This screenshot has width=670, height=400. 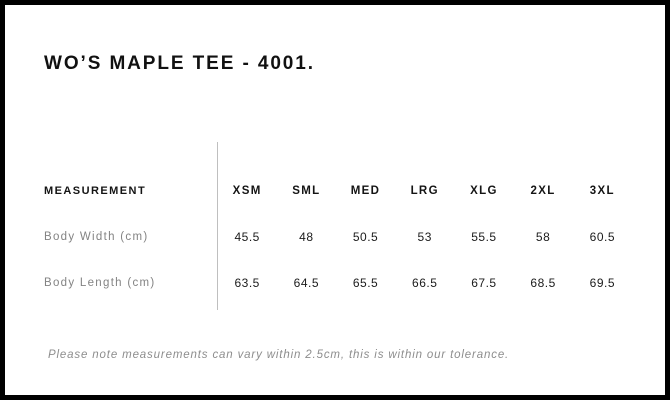 What do you see at coordinates (247, 237) in the screenshot?
I see `cell-body-width-xsm: 45.5` at bounding box center [247, 237].